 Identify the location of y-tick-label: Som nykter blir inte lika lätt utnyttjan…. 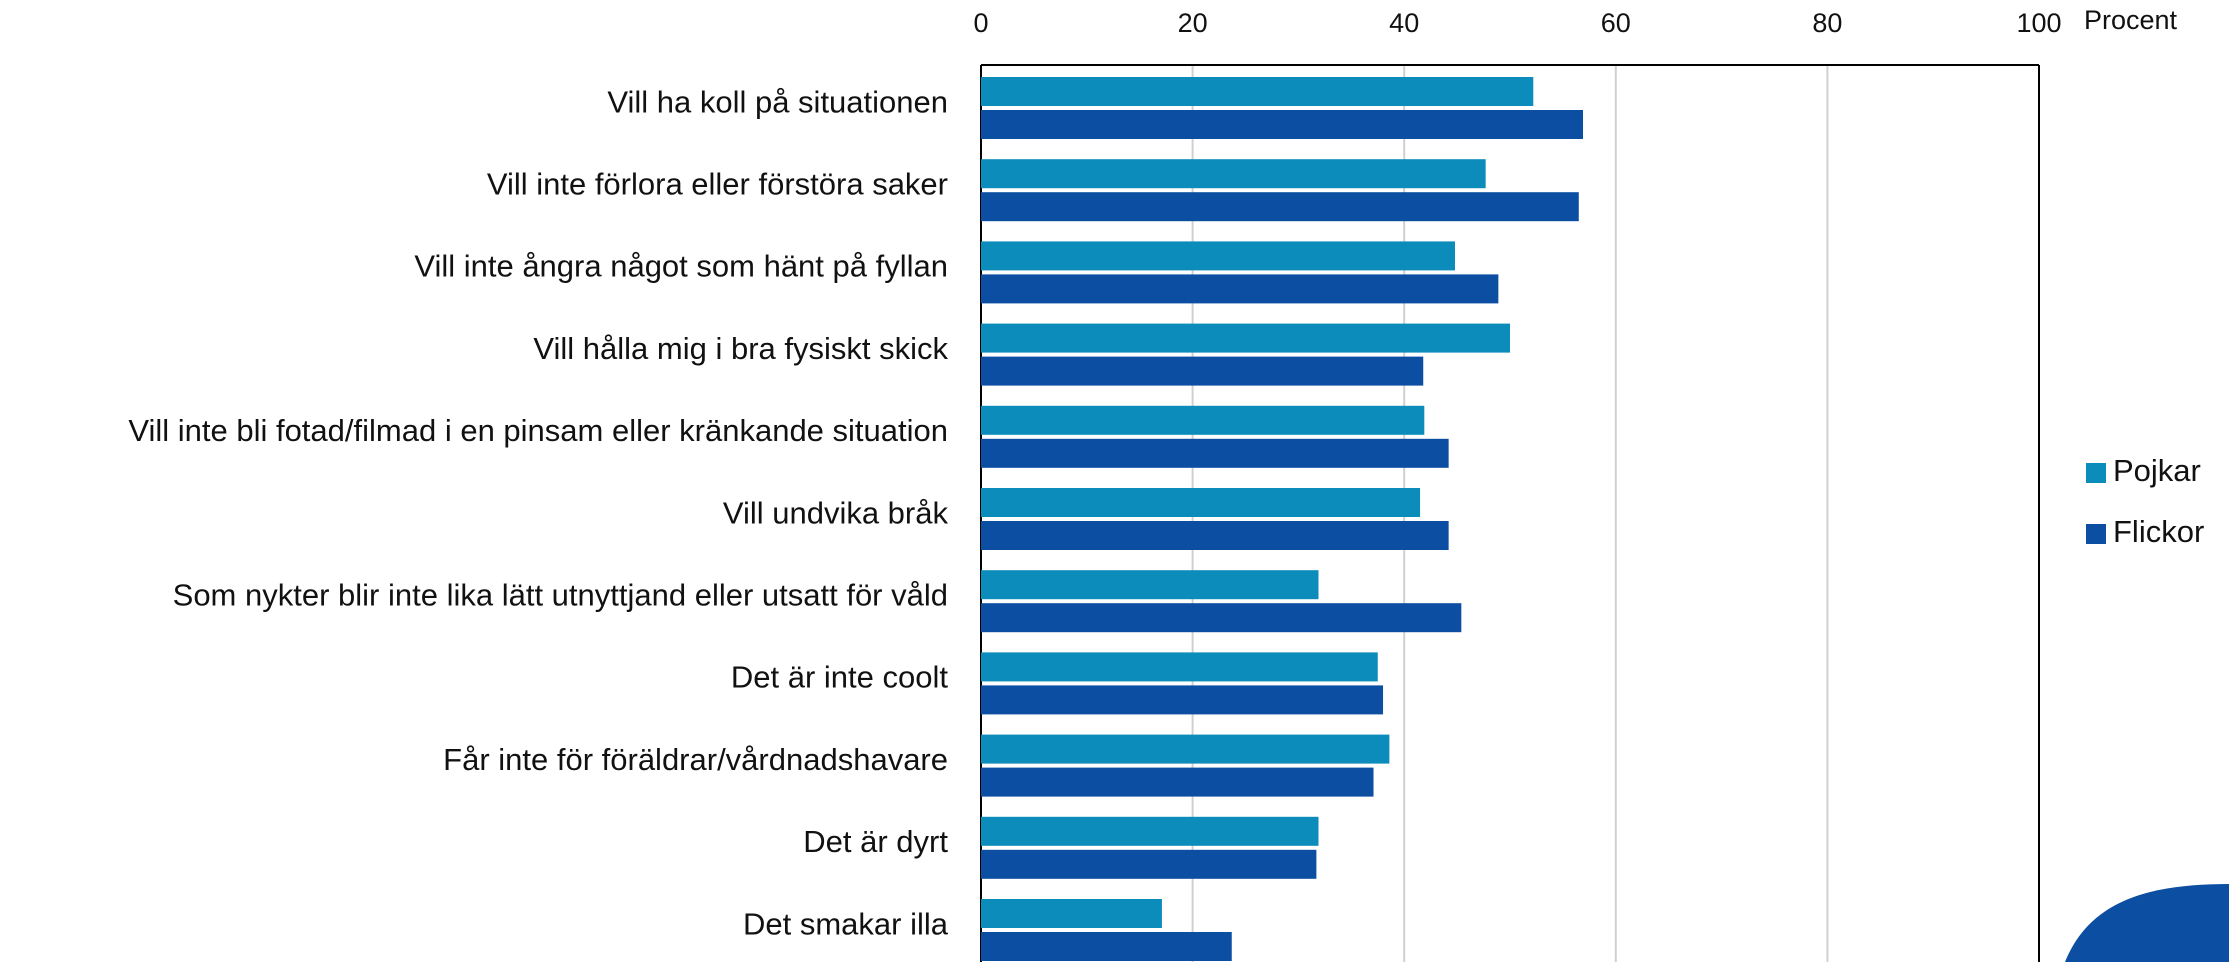
(560, 594).